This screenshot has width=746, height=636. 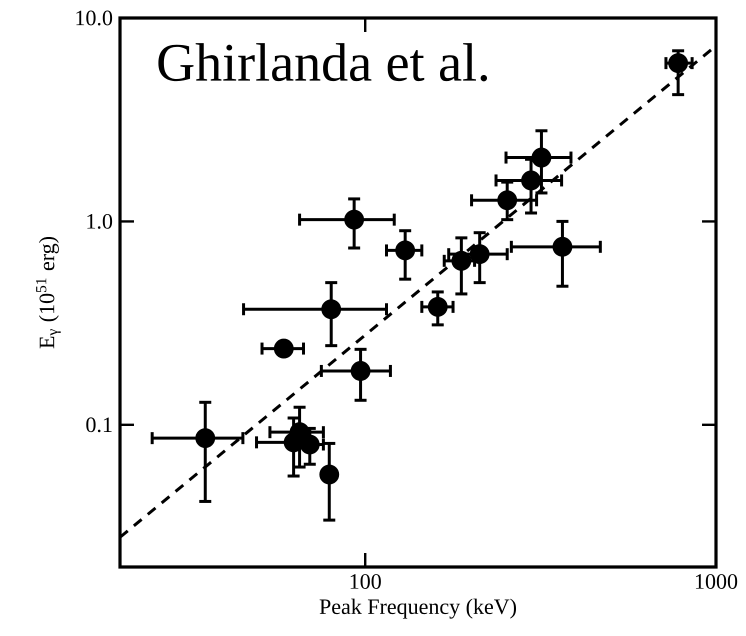 What do you see at coordinates (717, 581) in the screenshot?
I see `x-tick-label: 1000` at bounding box center [717, 581].